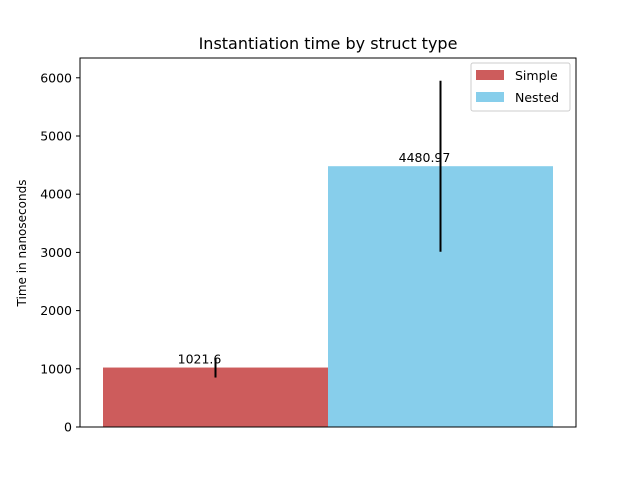 This screenshot has height=485, width=640. What do you see at coordinates (537, 97) in the screenshot?
I see `legend-label-nested: Nested` at bounding box center [537, 97].